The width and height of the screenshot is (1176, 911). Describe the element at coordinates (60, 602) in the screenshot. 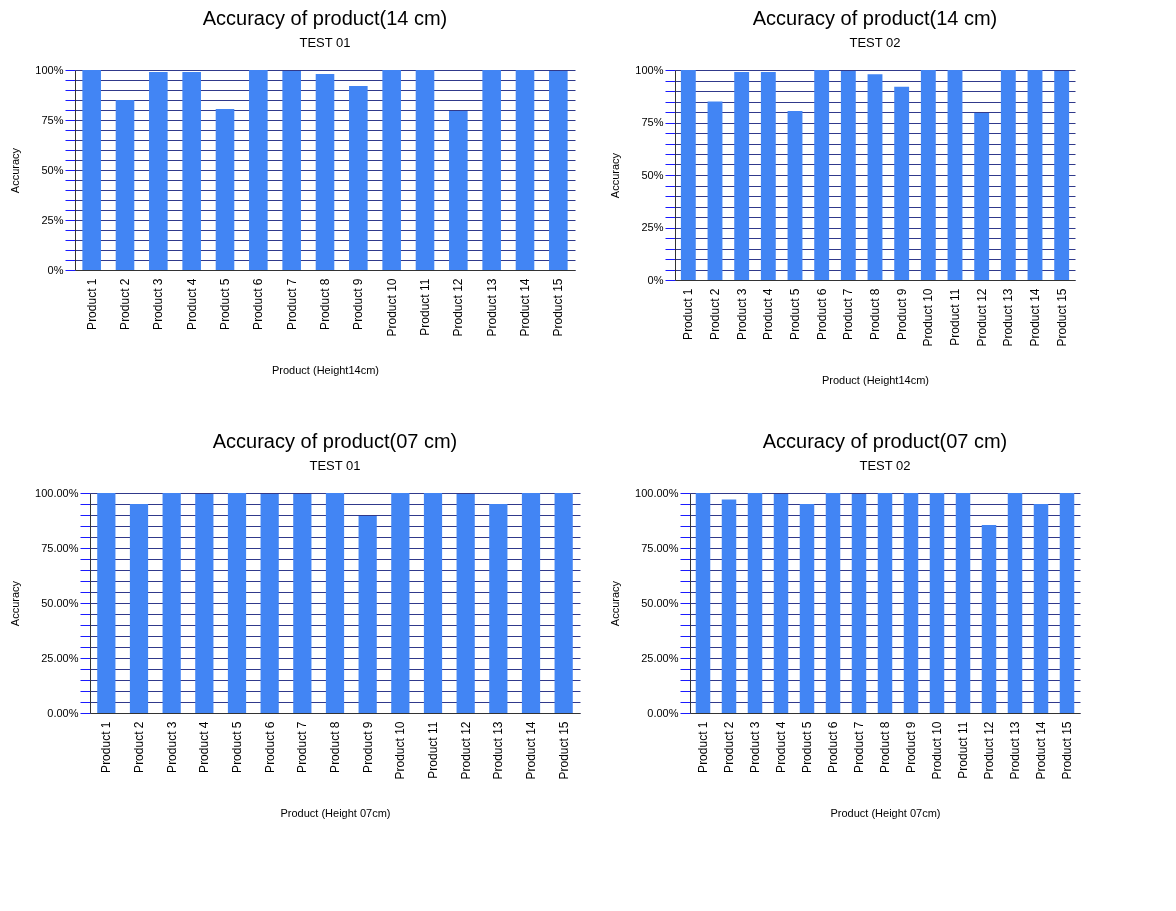

I see `y-tick-label: 50.00%` at that location.